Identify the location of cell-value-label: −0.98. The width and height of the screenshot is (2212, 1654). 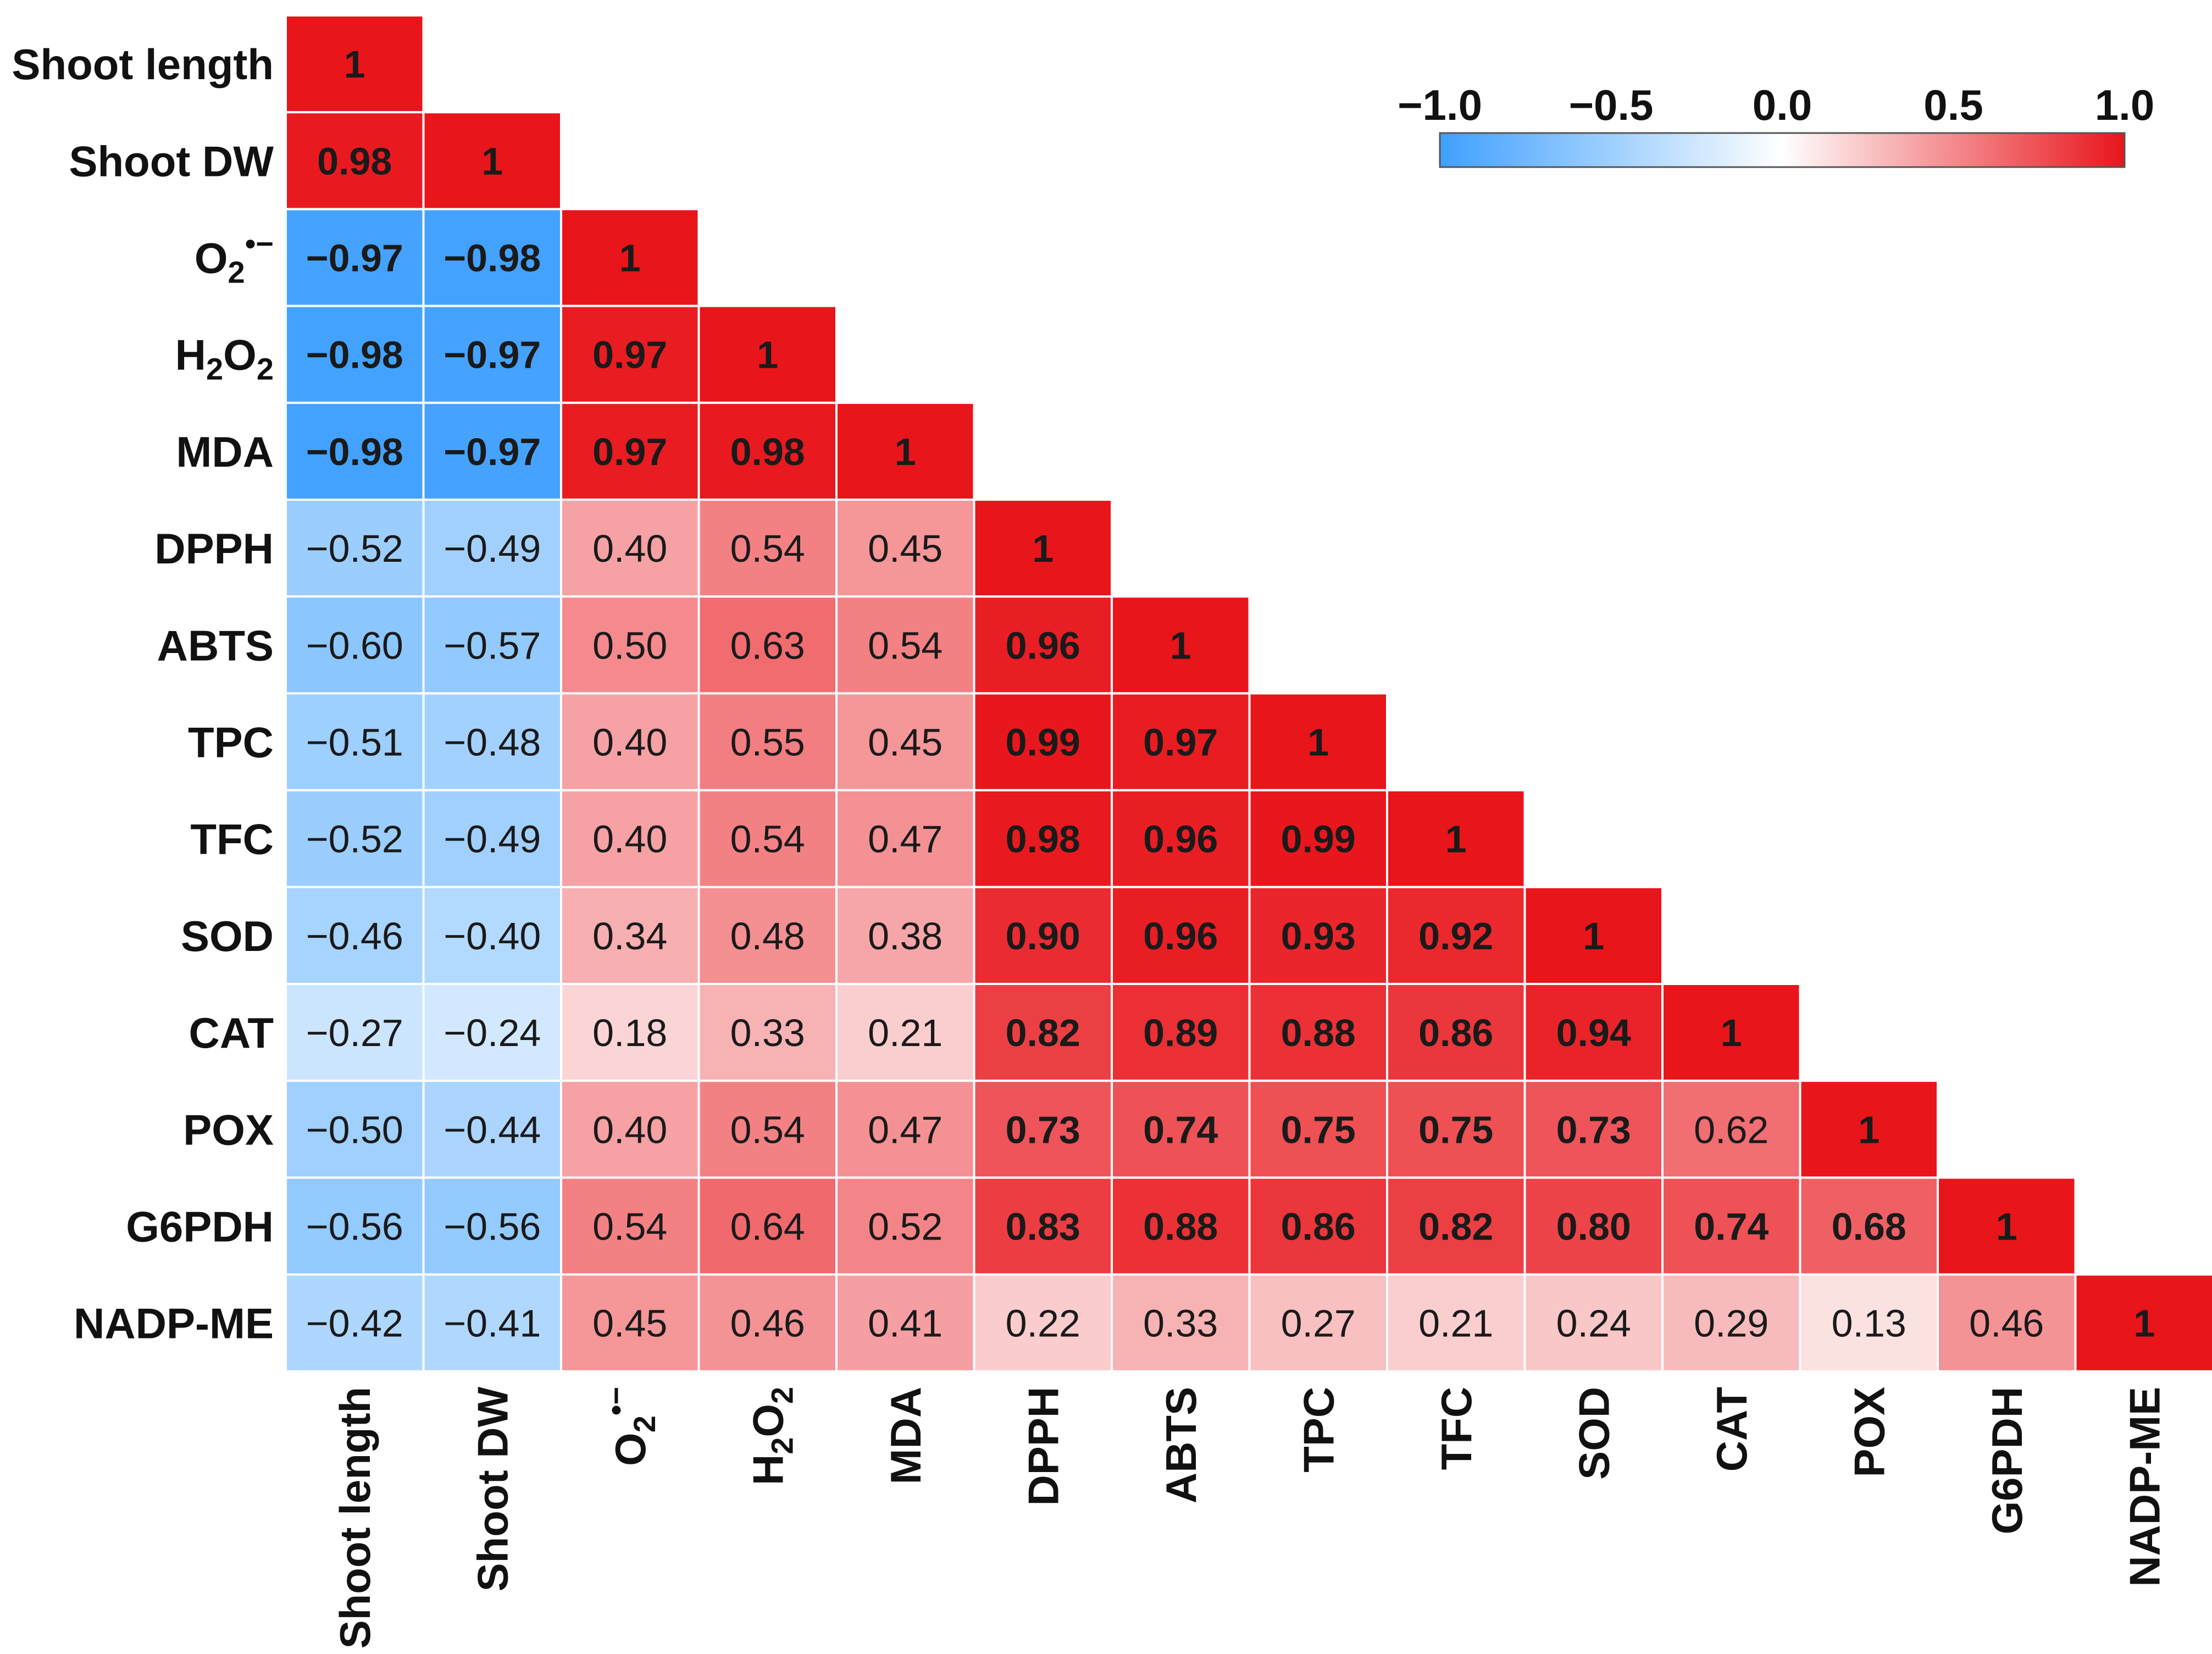
(354, 356).